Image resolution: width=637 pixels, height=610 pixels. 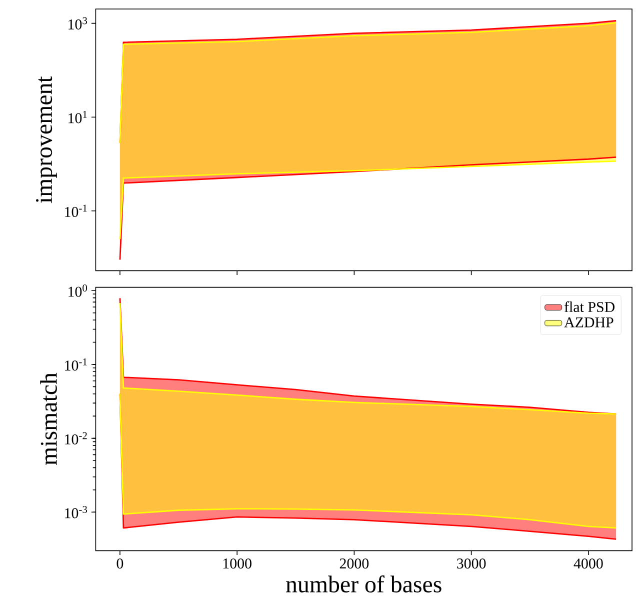 I want to click on legend-label: AZDHP, so click(x=589, y=322).